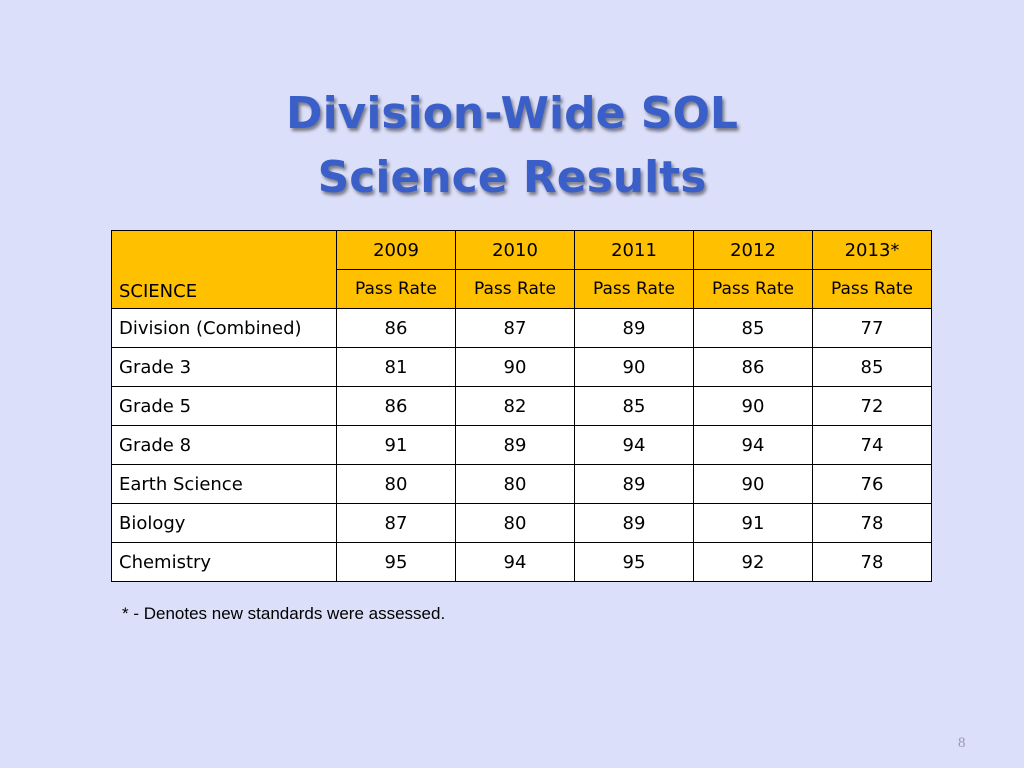  Describe the element at coordinates (224, 406) in the screenshot. I see `row-label: Grade 5` at that location.